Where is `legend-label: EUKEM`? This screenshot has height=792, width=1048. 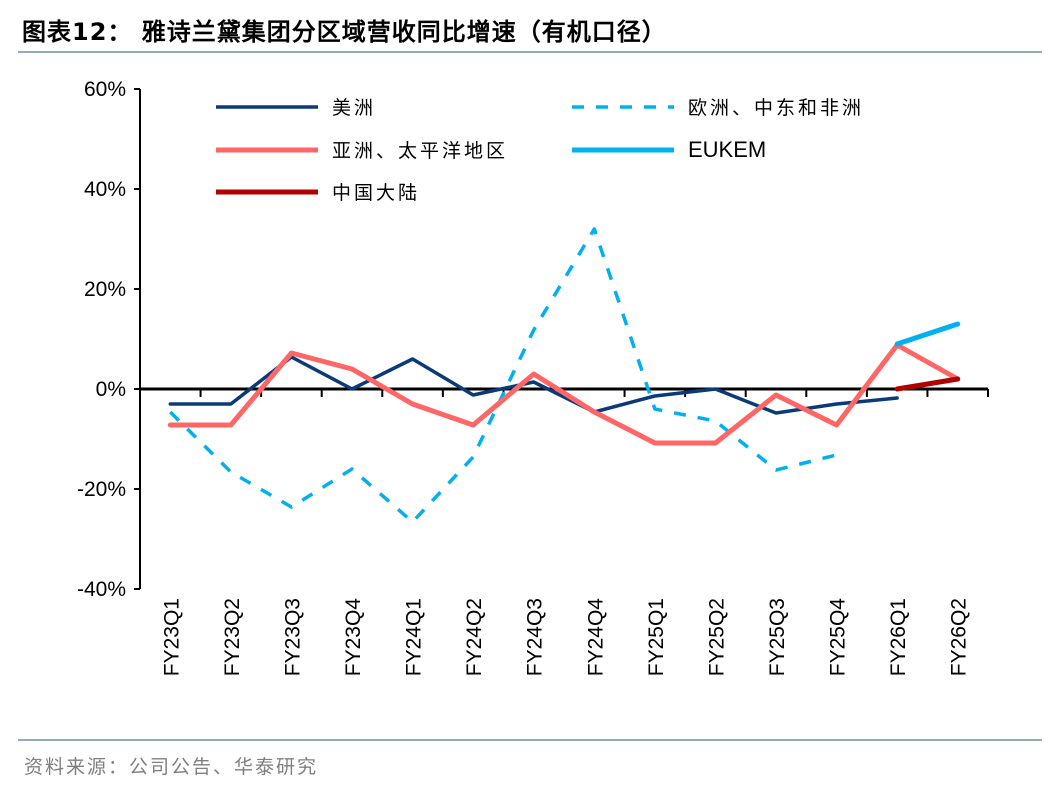 legend-label: EUKEM is located at coordinates (727, 149).